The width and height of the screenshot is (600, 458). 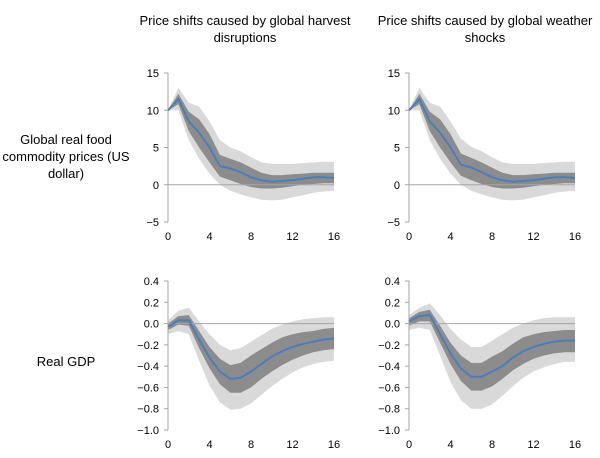 What do you see at coordinates (397, 149) in the screenshot?
I see `weather-prices-y-tick-label: 5` at bounding box center [397, 149].